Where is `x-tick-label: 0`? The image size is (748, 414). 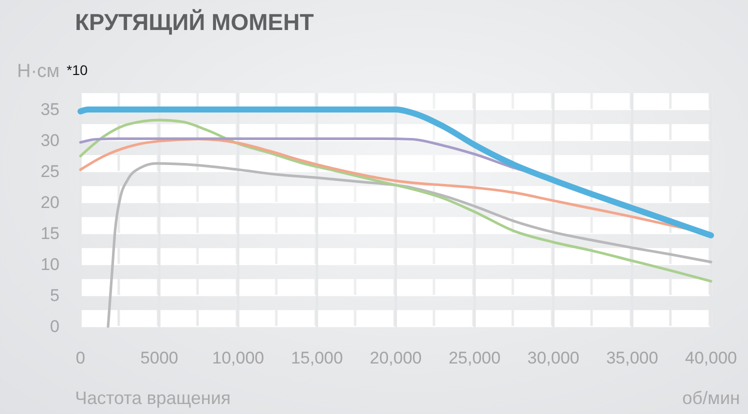 x-tick-label: 0 is located at coordinates (81, 358).